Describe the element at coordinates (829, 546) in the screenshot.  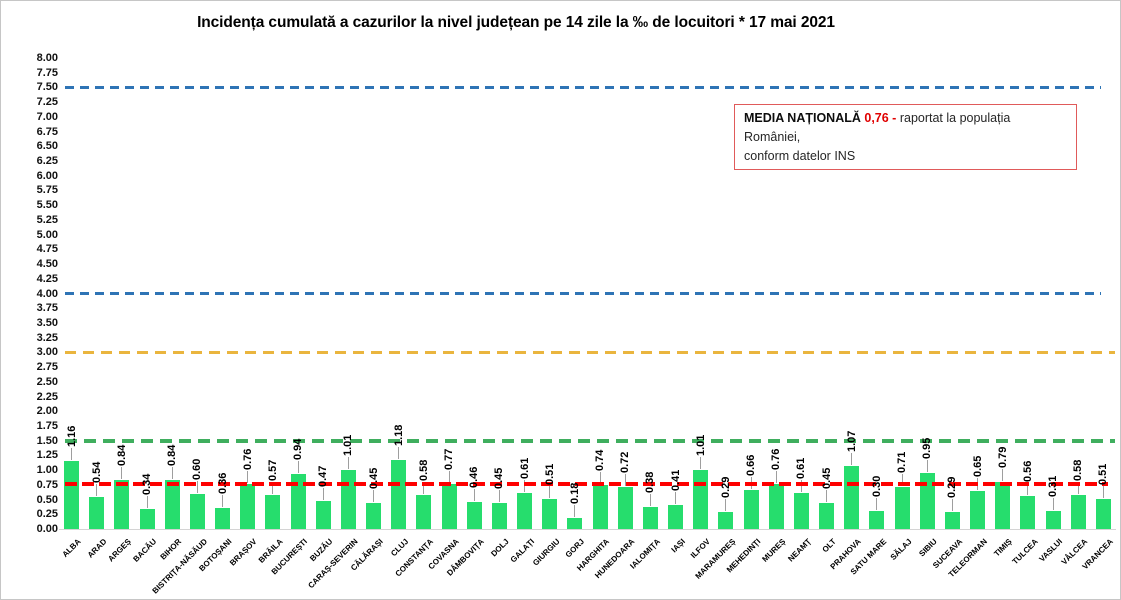
I see `x-axis-category-label: OLT` at that location.